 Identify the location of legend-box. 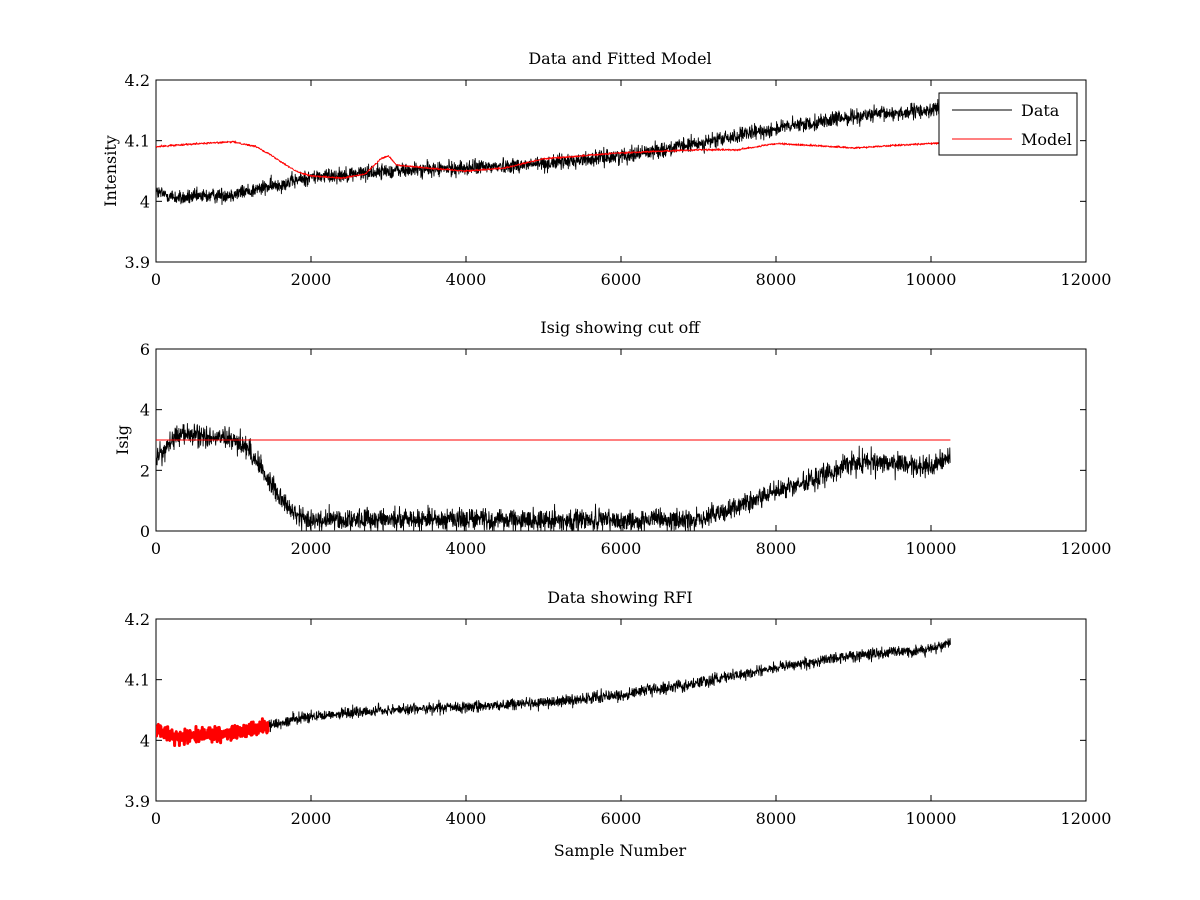
(1008, 124).